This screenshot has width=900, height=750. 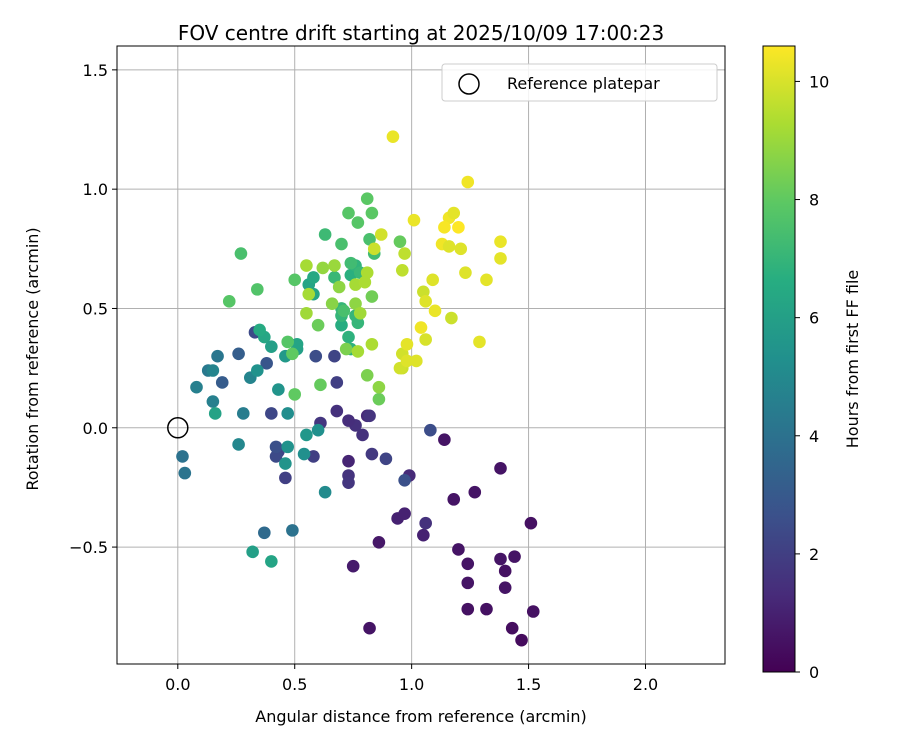 What do you see at coordinates (88, 547) in the screenshot?
I see `y-tick-label: −0.5` at bounding box center [88, 547].